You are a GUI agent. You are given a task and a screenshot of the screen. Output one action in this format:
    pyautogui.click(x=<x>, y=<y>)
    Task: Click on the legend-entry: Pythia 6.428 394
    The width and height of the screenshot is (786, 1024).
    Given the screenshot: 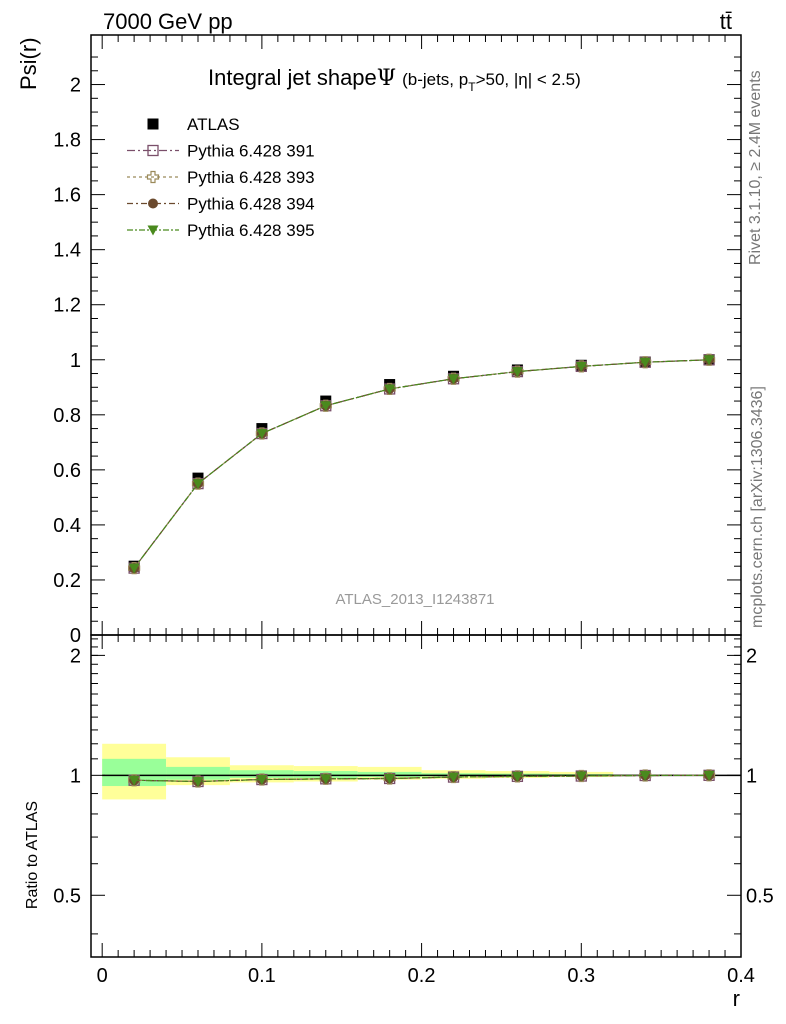 What is the action you would take?
    pyautogui.click(x=221, y=204)
    